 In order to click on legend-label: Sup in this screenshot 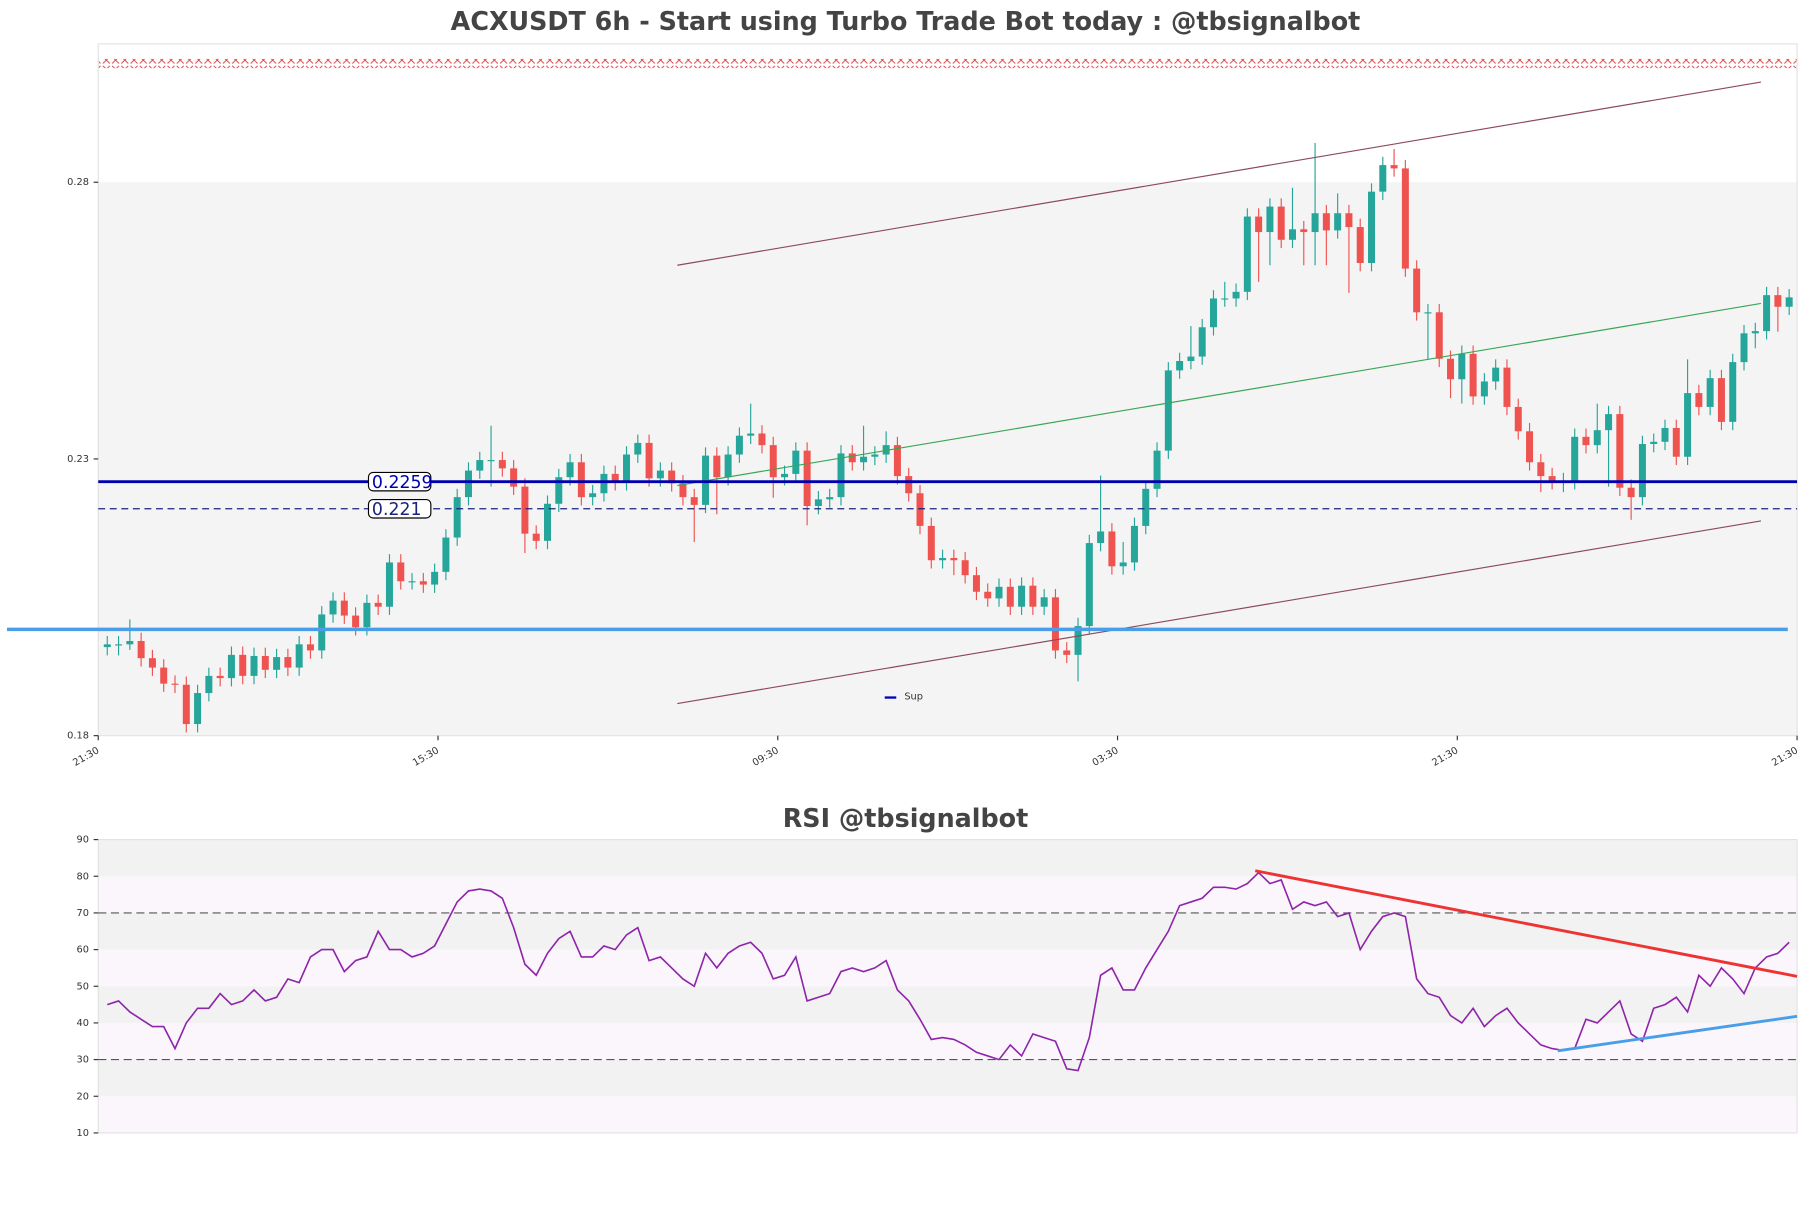, I will do `click(913, 696)`.